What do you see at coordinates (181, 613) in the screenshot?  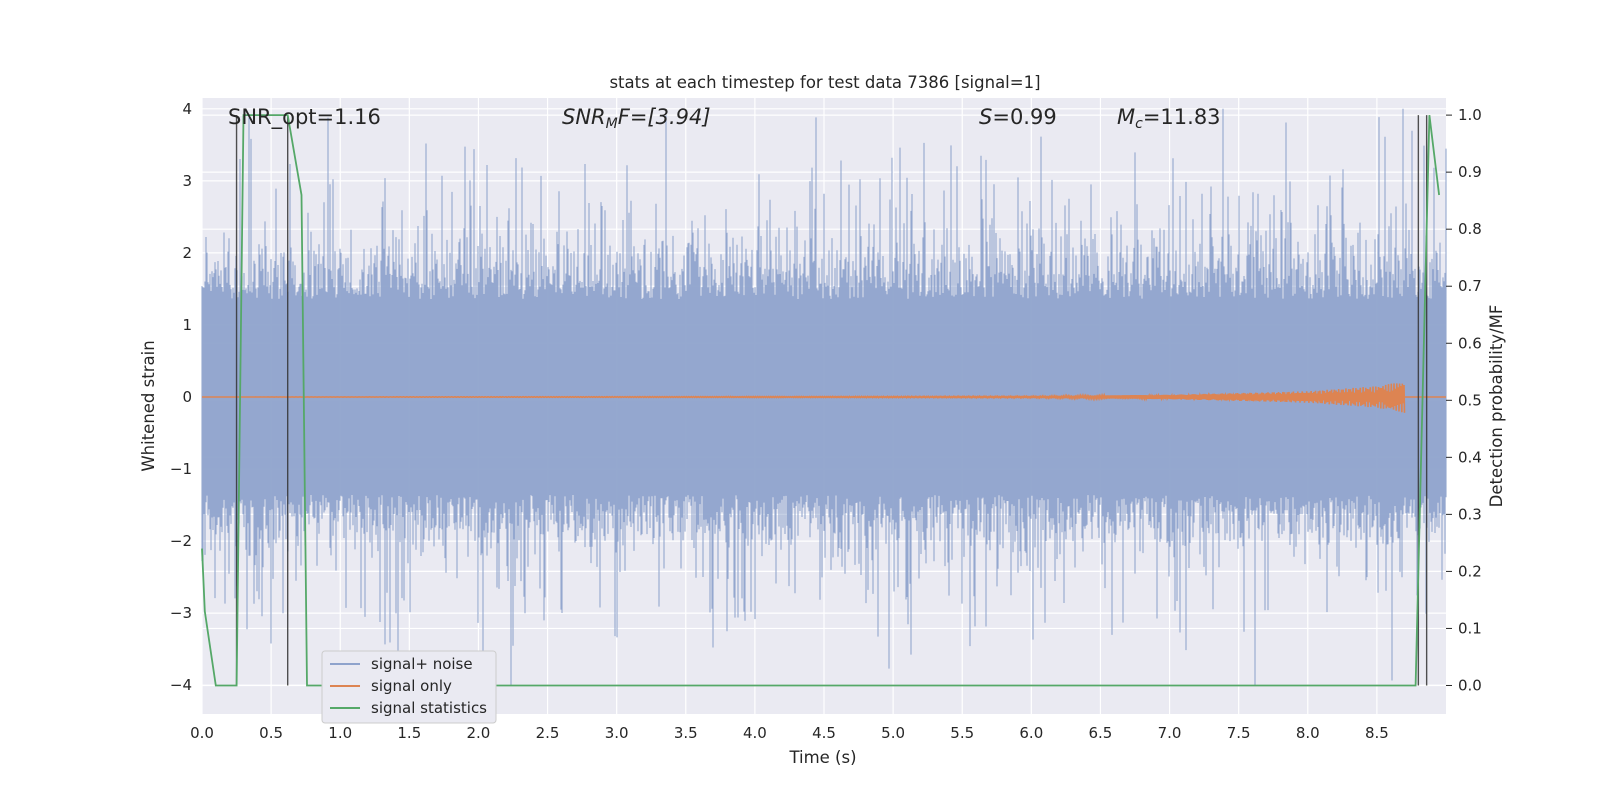 I see `y-tick-label: −3` at bounding box center [181, 613].